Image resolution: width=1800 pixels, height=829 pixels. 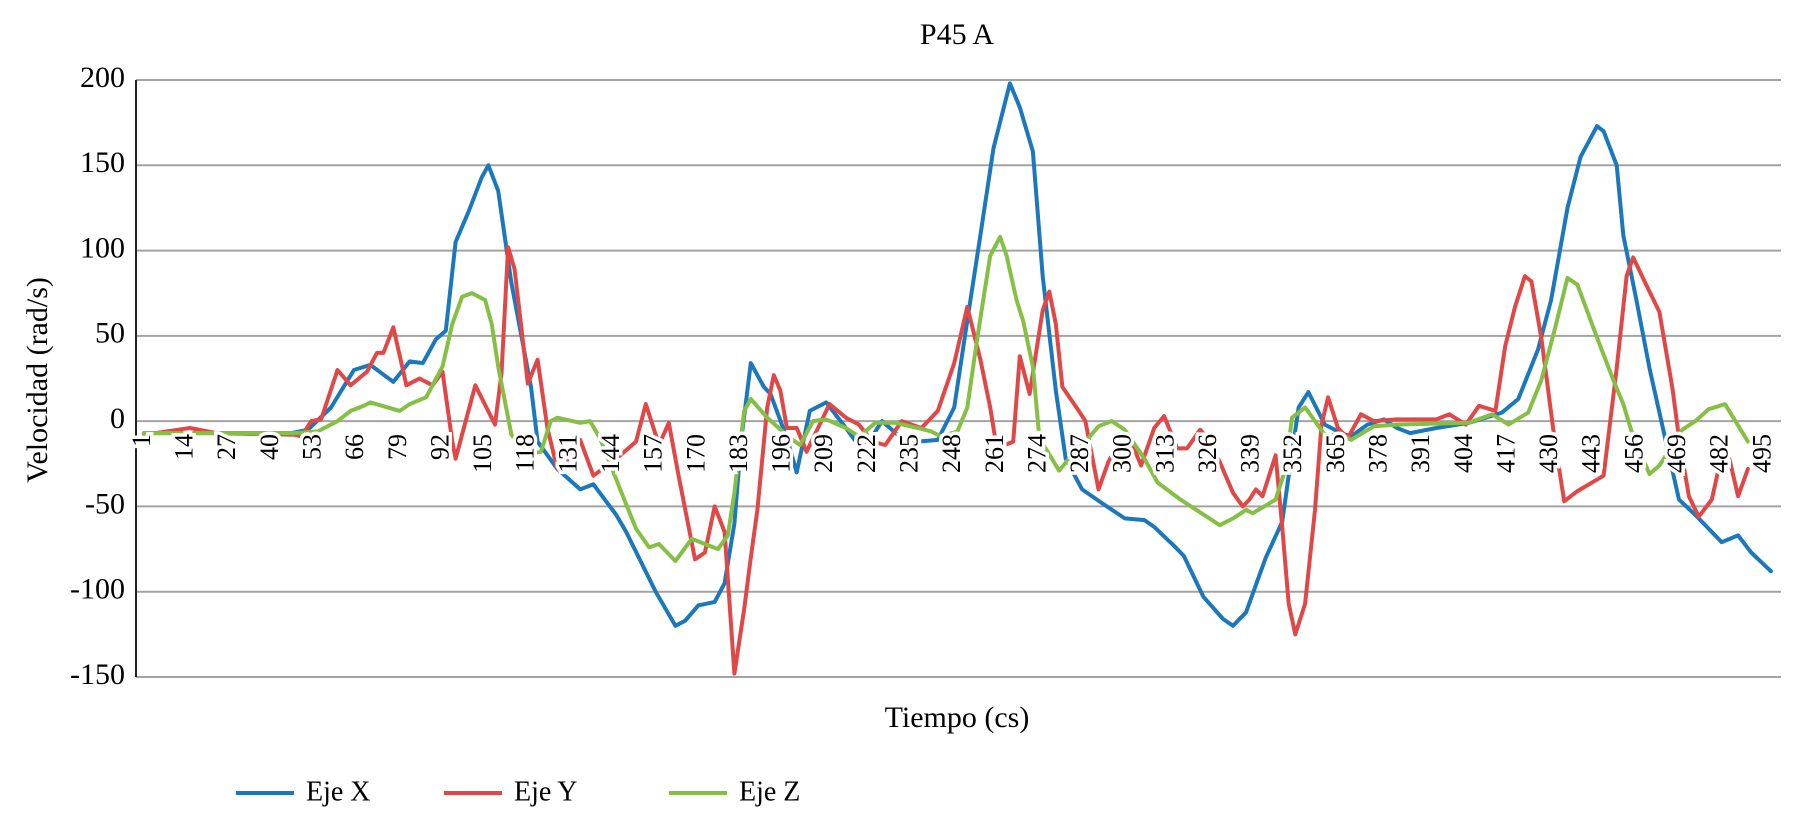 What do you see at coordinates (105, 503) in the screenshot?
I see `y-tick-label: -50` at bounding box center [105, 503].